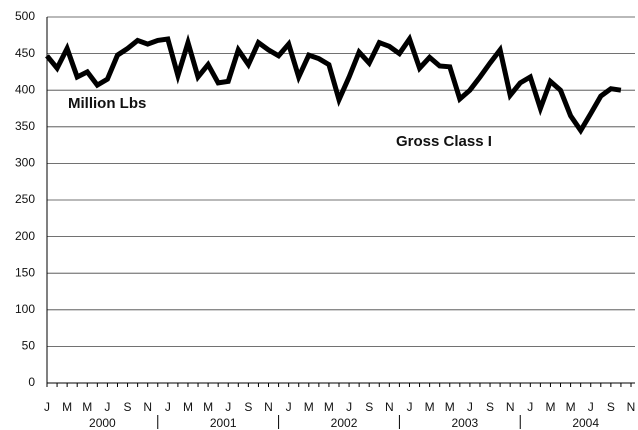 The image size is (638, 430). What do you see at coordinates (25, 272) in the screenshot?
I see `y-tick-label: 150` at bounding box center [25, 272].